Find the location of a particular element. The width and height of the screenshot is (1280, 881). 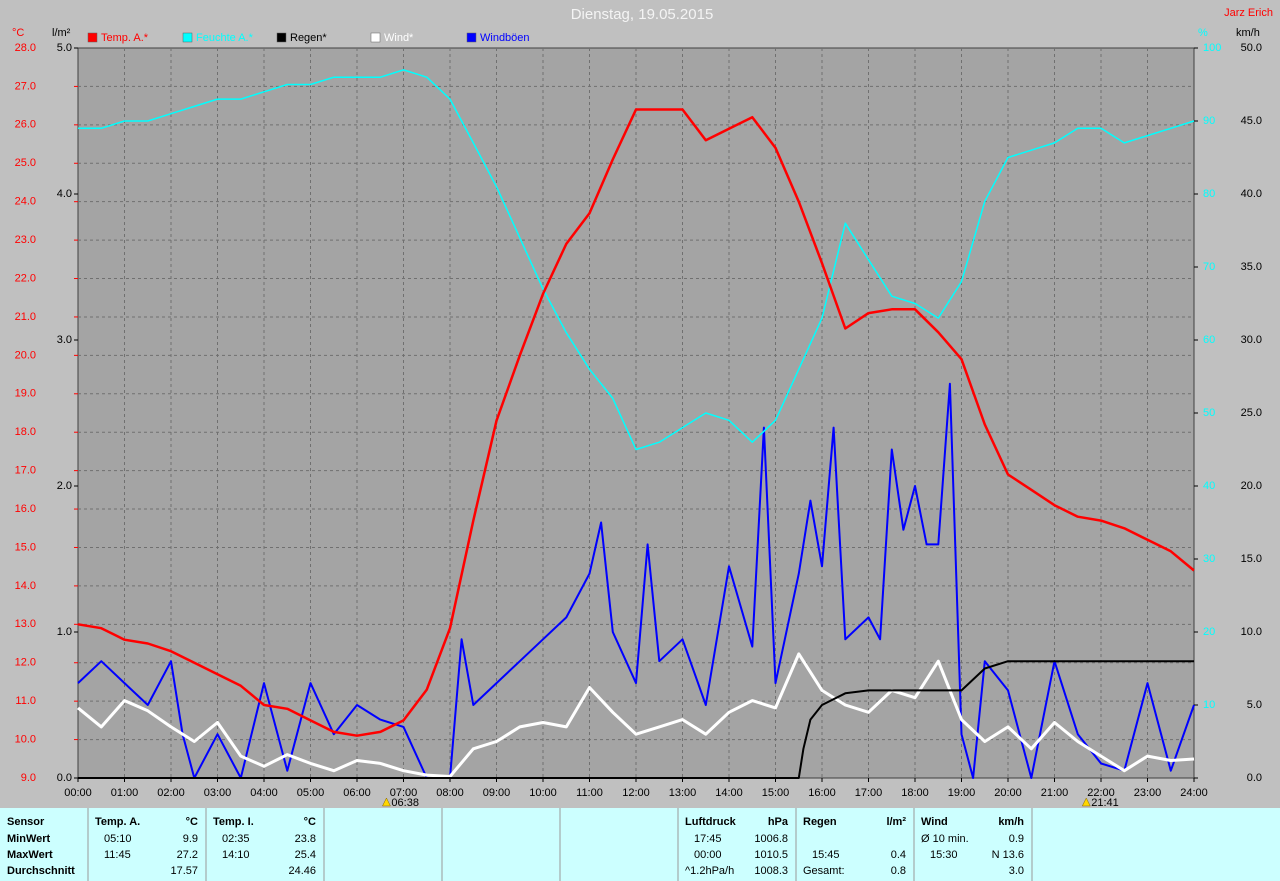

y-tick-label: 27.0 is located at coordinates (25, 86).